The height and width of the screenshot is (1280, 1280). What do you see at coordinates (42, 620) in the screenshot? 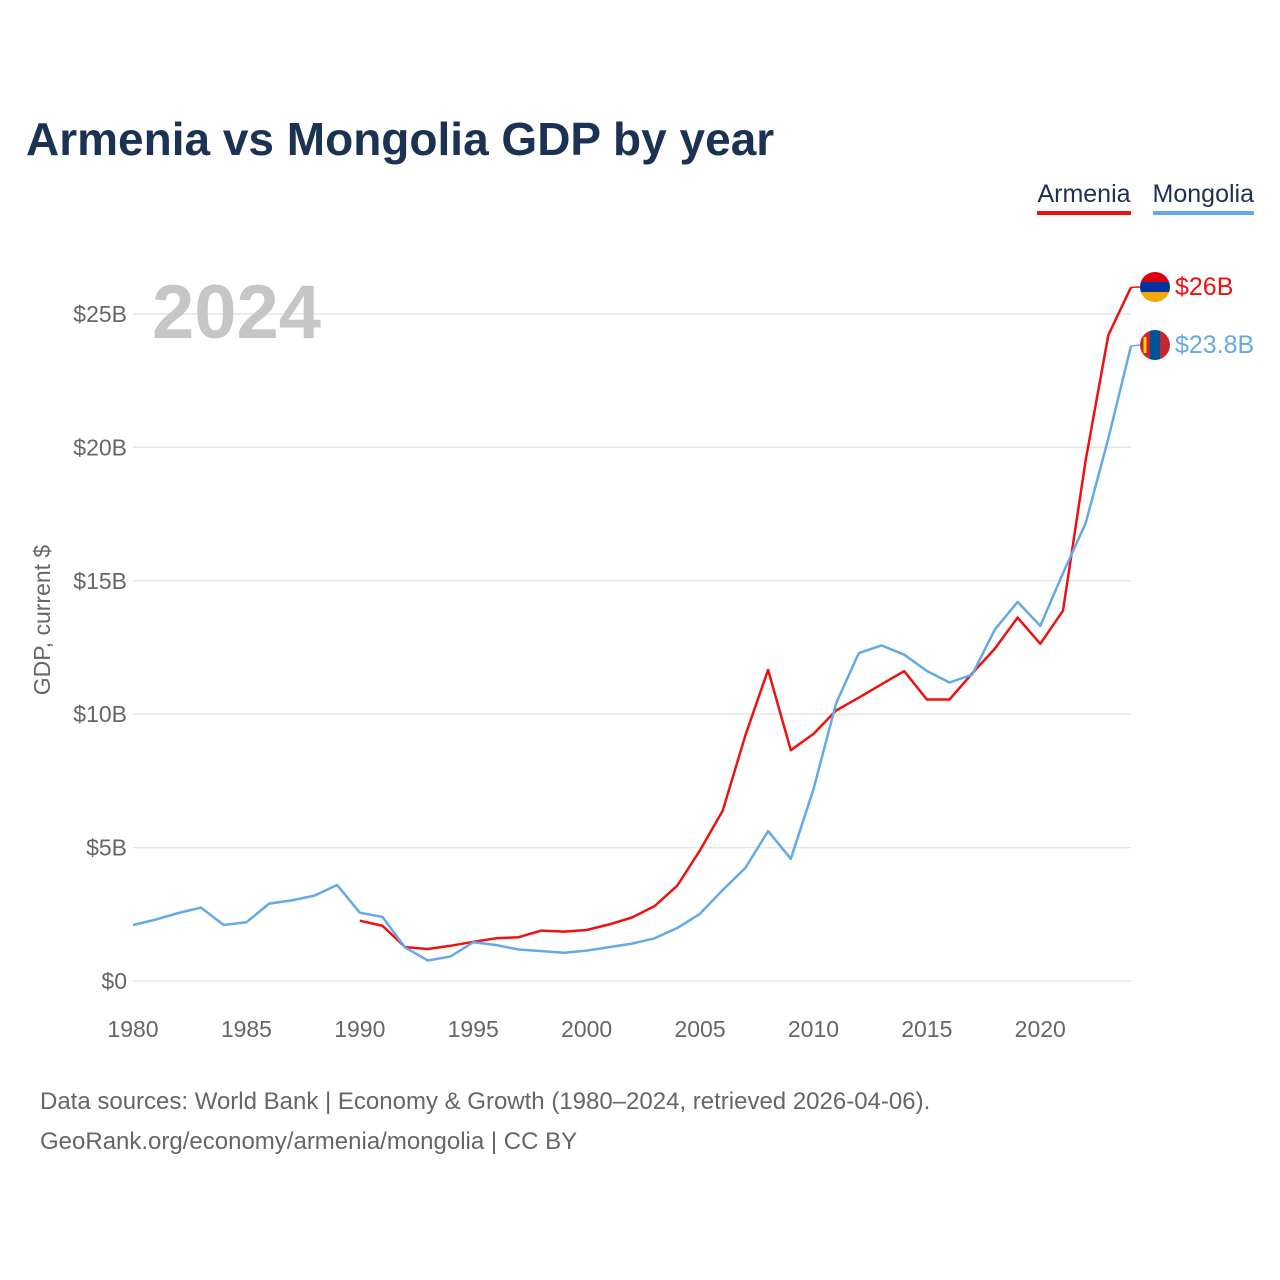
I see `y-axis-label: GDP, current $` at bounding box center [42, 620].